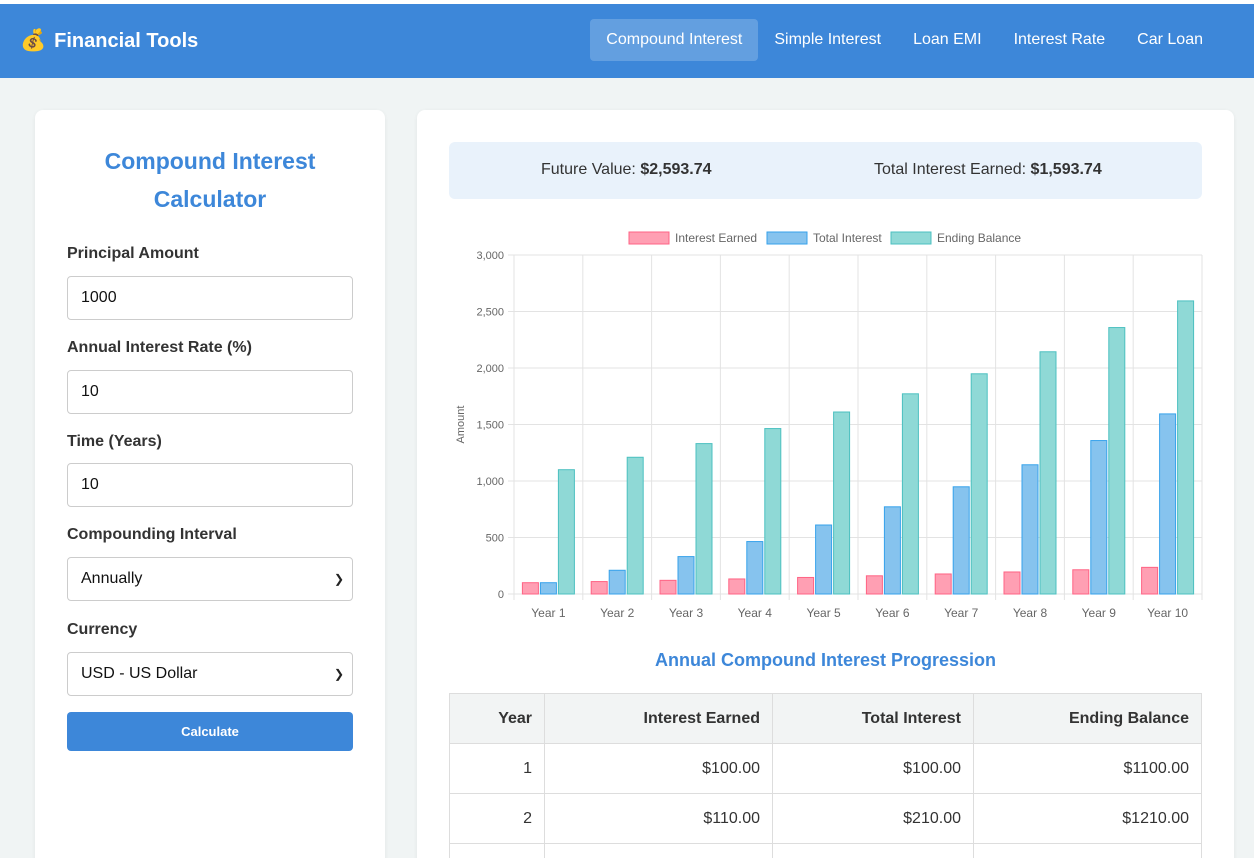 The width and height of the screenshot is (1254, 858). Describe the element at coordinates (658, 850) in the screenshot. I see `cell-interest-earned` at that location.